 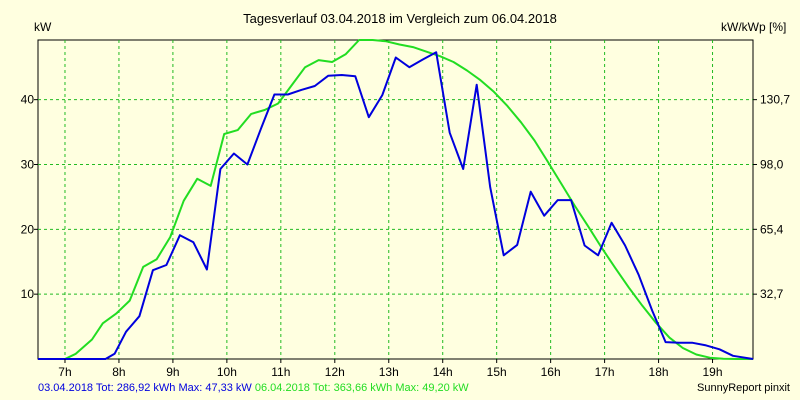 I want to click on y-right-tick-label: 32,7, so click(x=772, y=294).